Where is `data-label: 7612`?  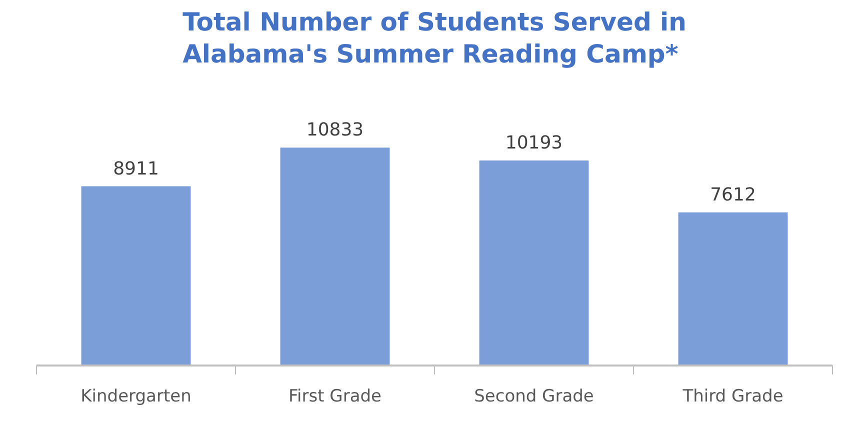 data-label: 7612 is located at coordinates (733, 195).